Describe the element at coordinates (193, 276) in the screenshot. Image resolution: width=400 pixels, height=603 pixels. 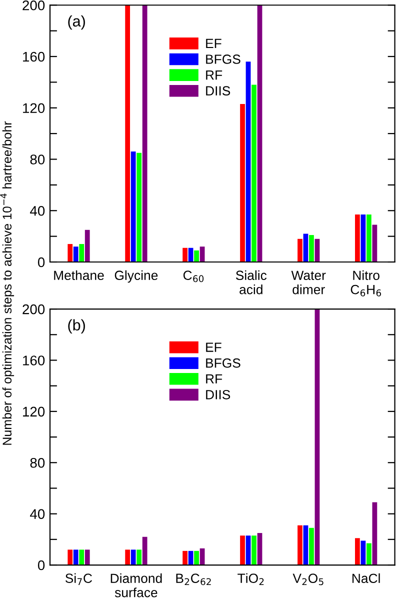
I see `x-tick-label: C$_{60}$` at that location.